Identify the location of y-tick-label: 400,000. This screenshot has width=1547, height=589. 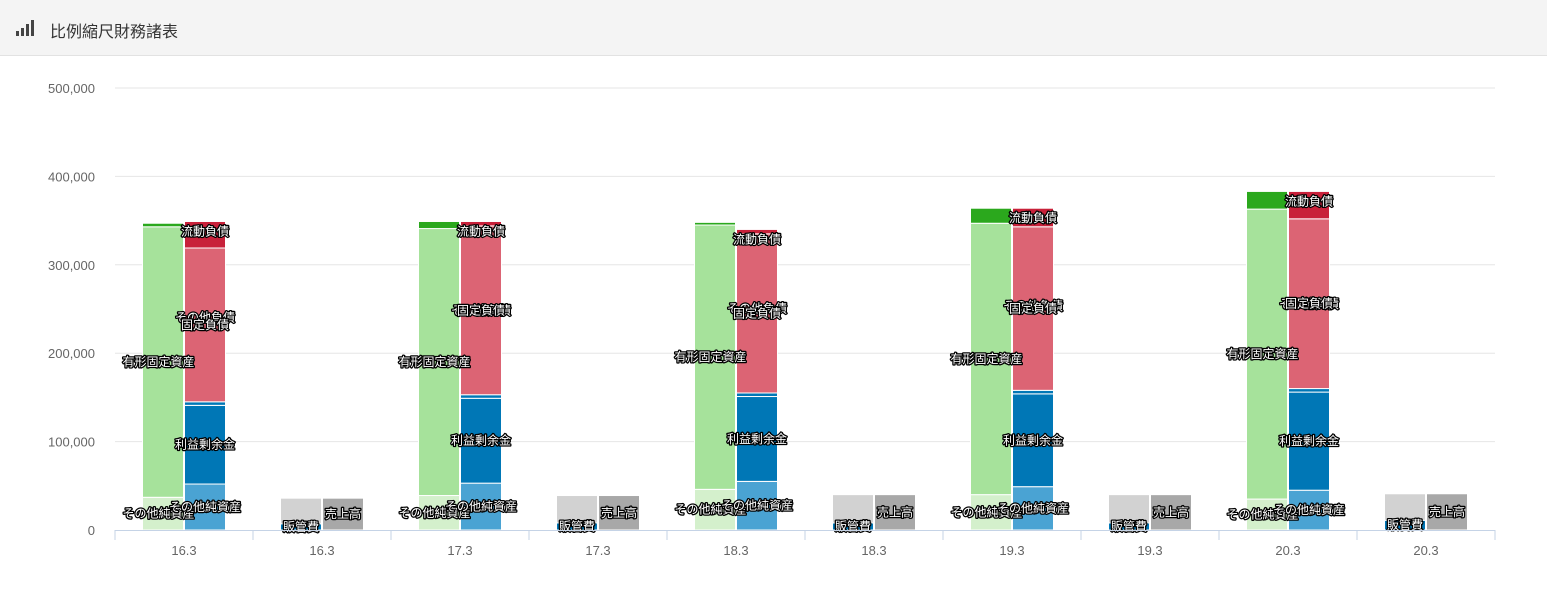
(71, 176).